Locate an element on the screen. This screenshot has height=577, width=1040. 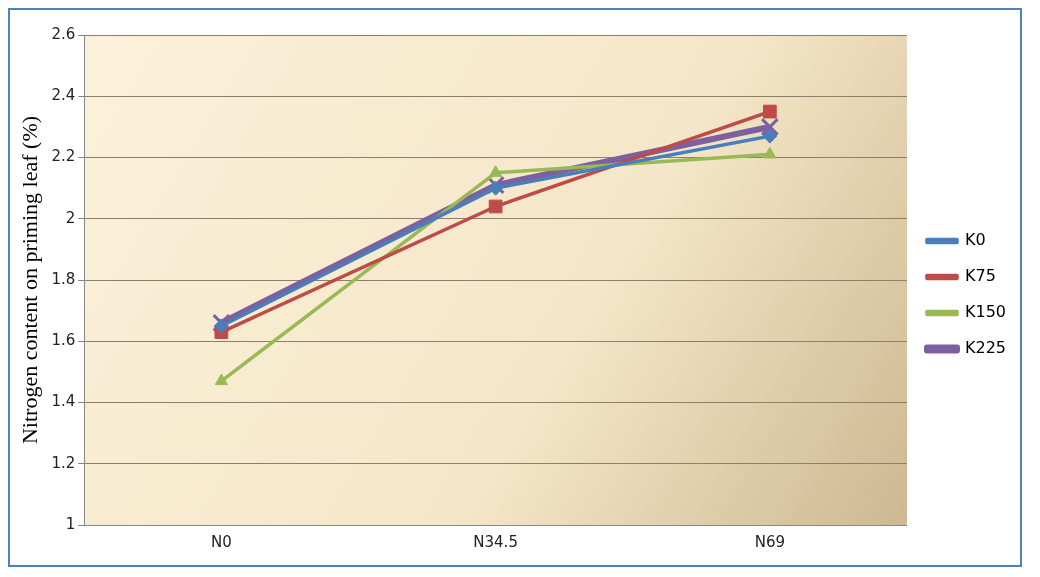
x-tick-label: N69 is located at coordinates (770, 541).